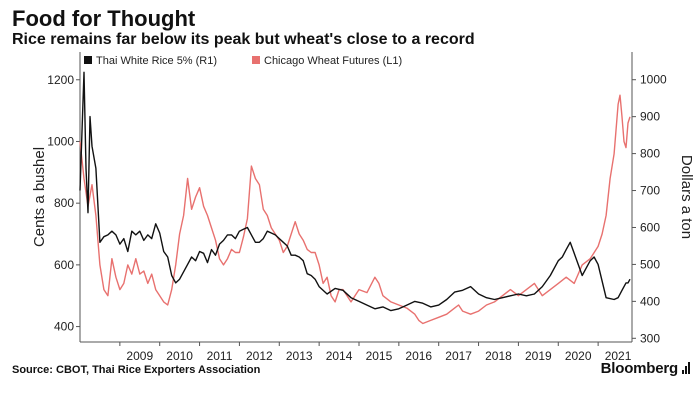 The height and width of the screenshot is (420, 700). What do you see at coordinates (650, 191) in the screenshot?
I see `right-y-tick-label: 700` at bounding box center [650, 191].